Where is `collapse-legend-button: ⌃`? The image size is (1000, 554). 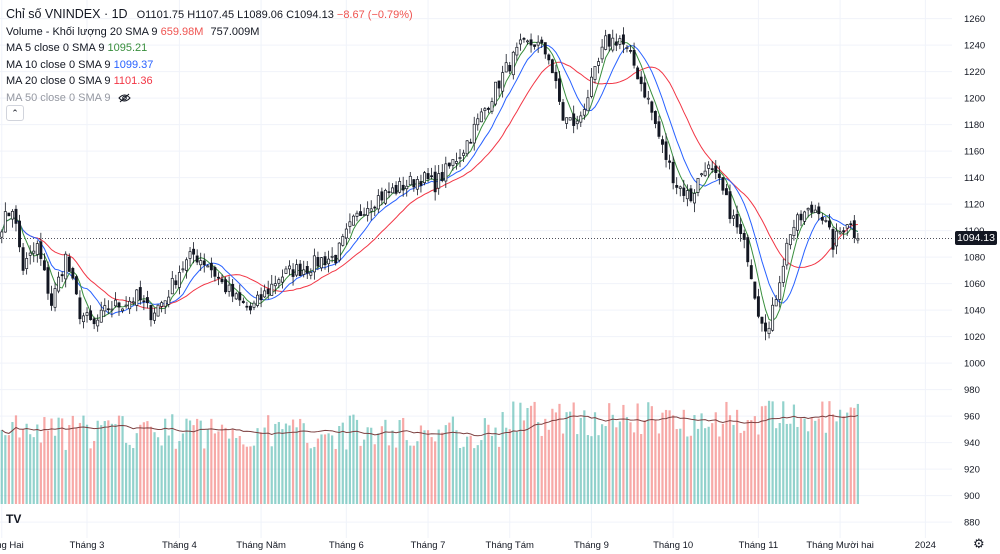 collapse-legend-button: ⌃ is located at coordinates (15, 113).